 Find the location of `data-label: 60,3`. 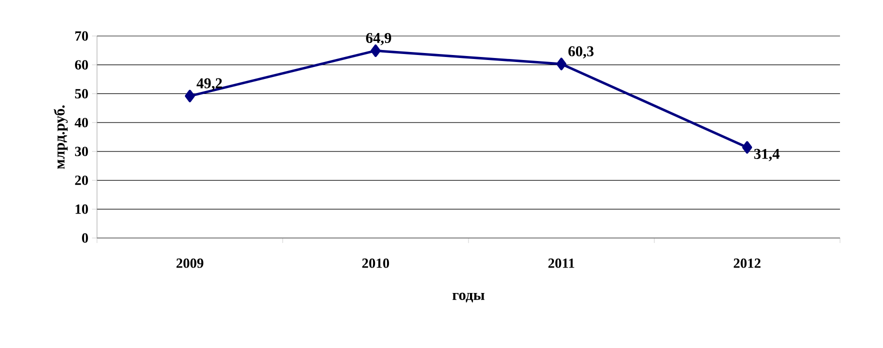

data-label: 60,3 is located at coordinates (581, 52).